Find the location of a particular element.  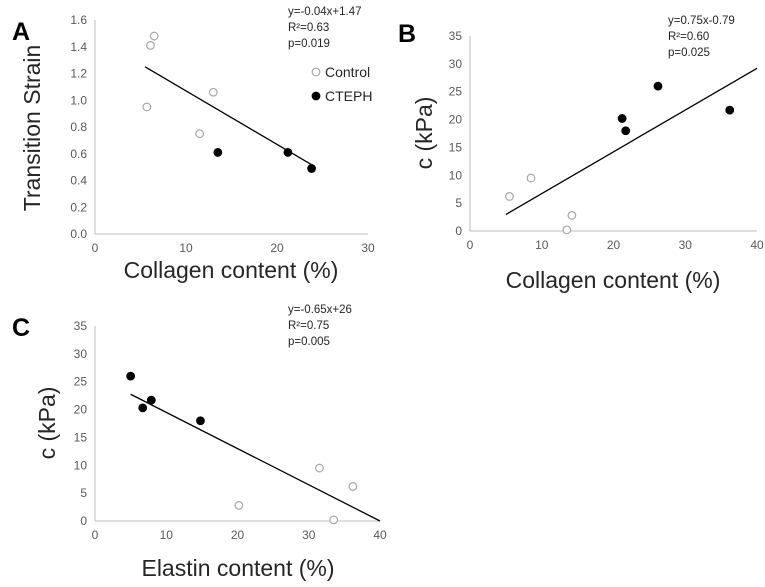

x-axis-title: Elastin content (%) is located at coordinates (237, 568).